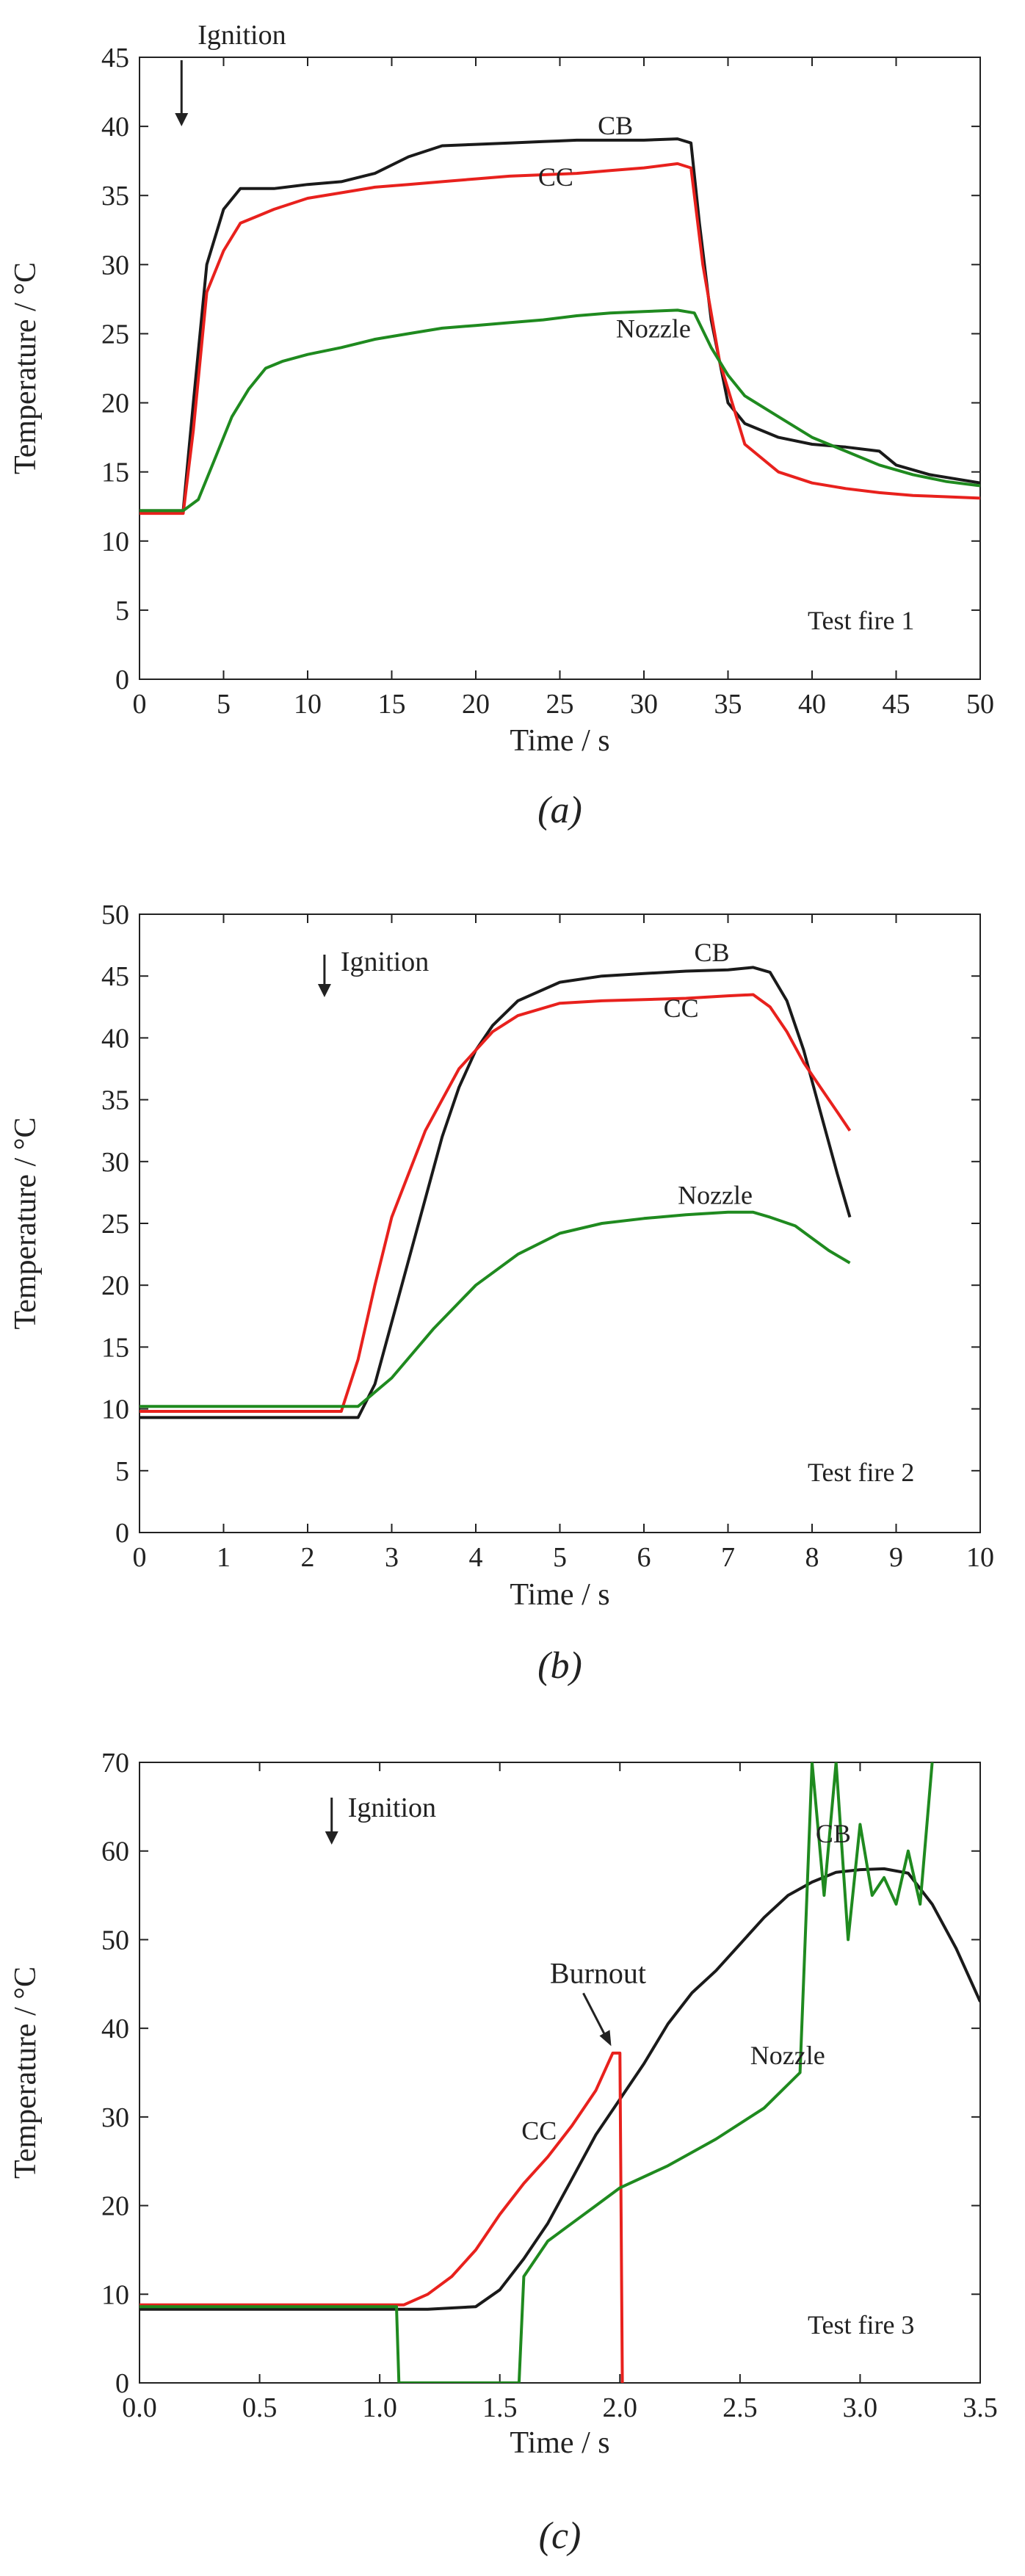 The image size is (1025, 2576). What do you see at coordinates (728, 704) in the screenshot?
I see `x-tick-label: 35` at bounding box center [728, 704].